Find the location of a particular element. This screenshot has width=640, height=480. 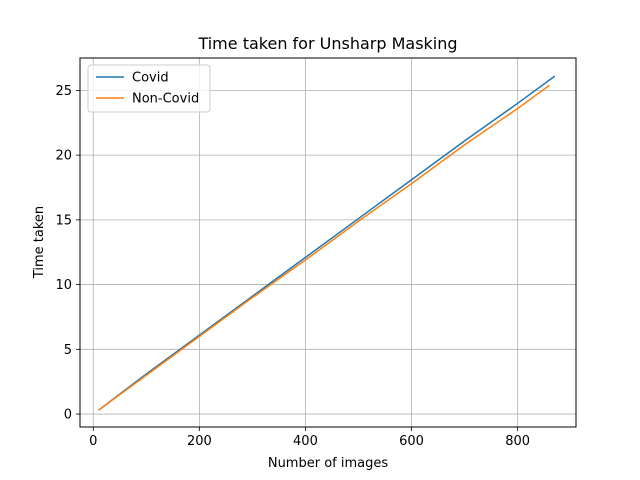

y-tick-label: 25 is located at coordinates (63, 91).